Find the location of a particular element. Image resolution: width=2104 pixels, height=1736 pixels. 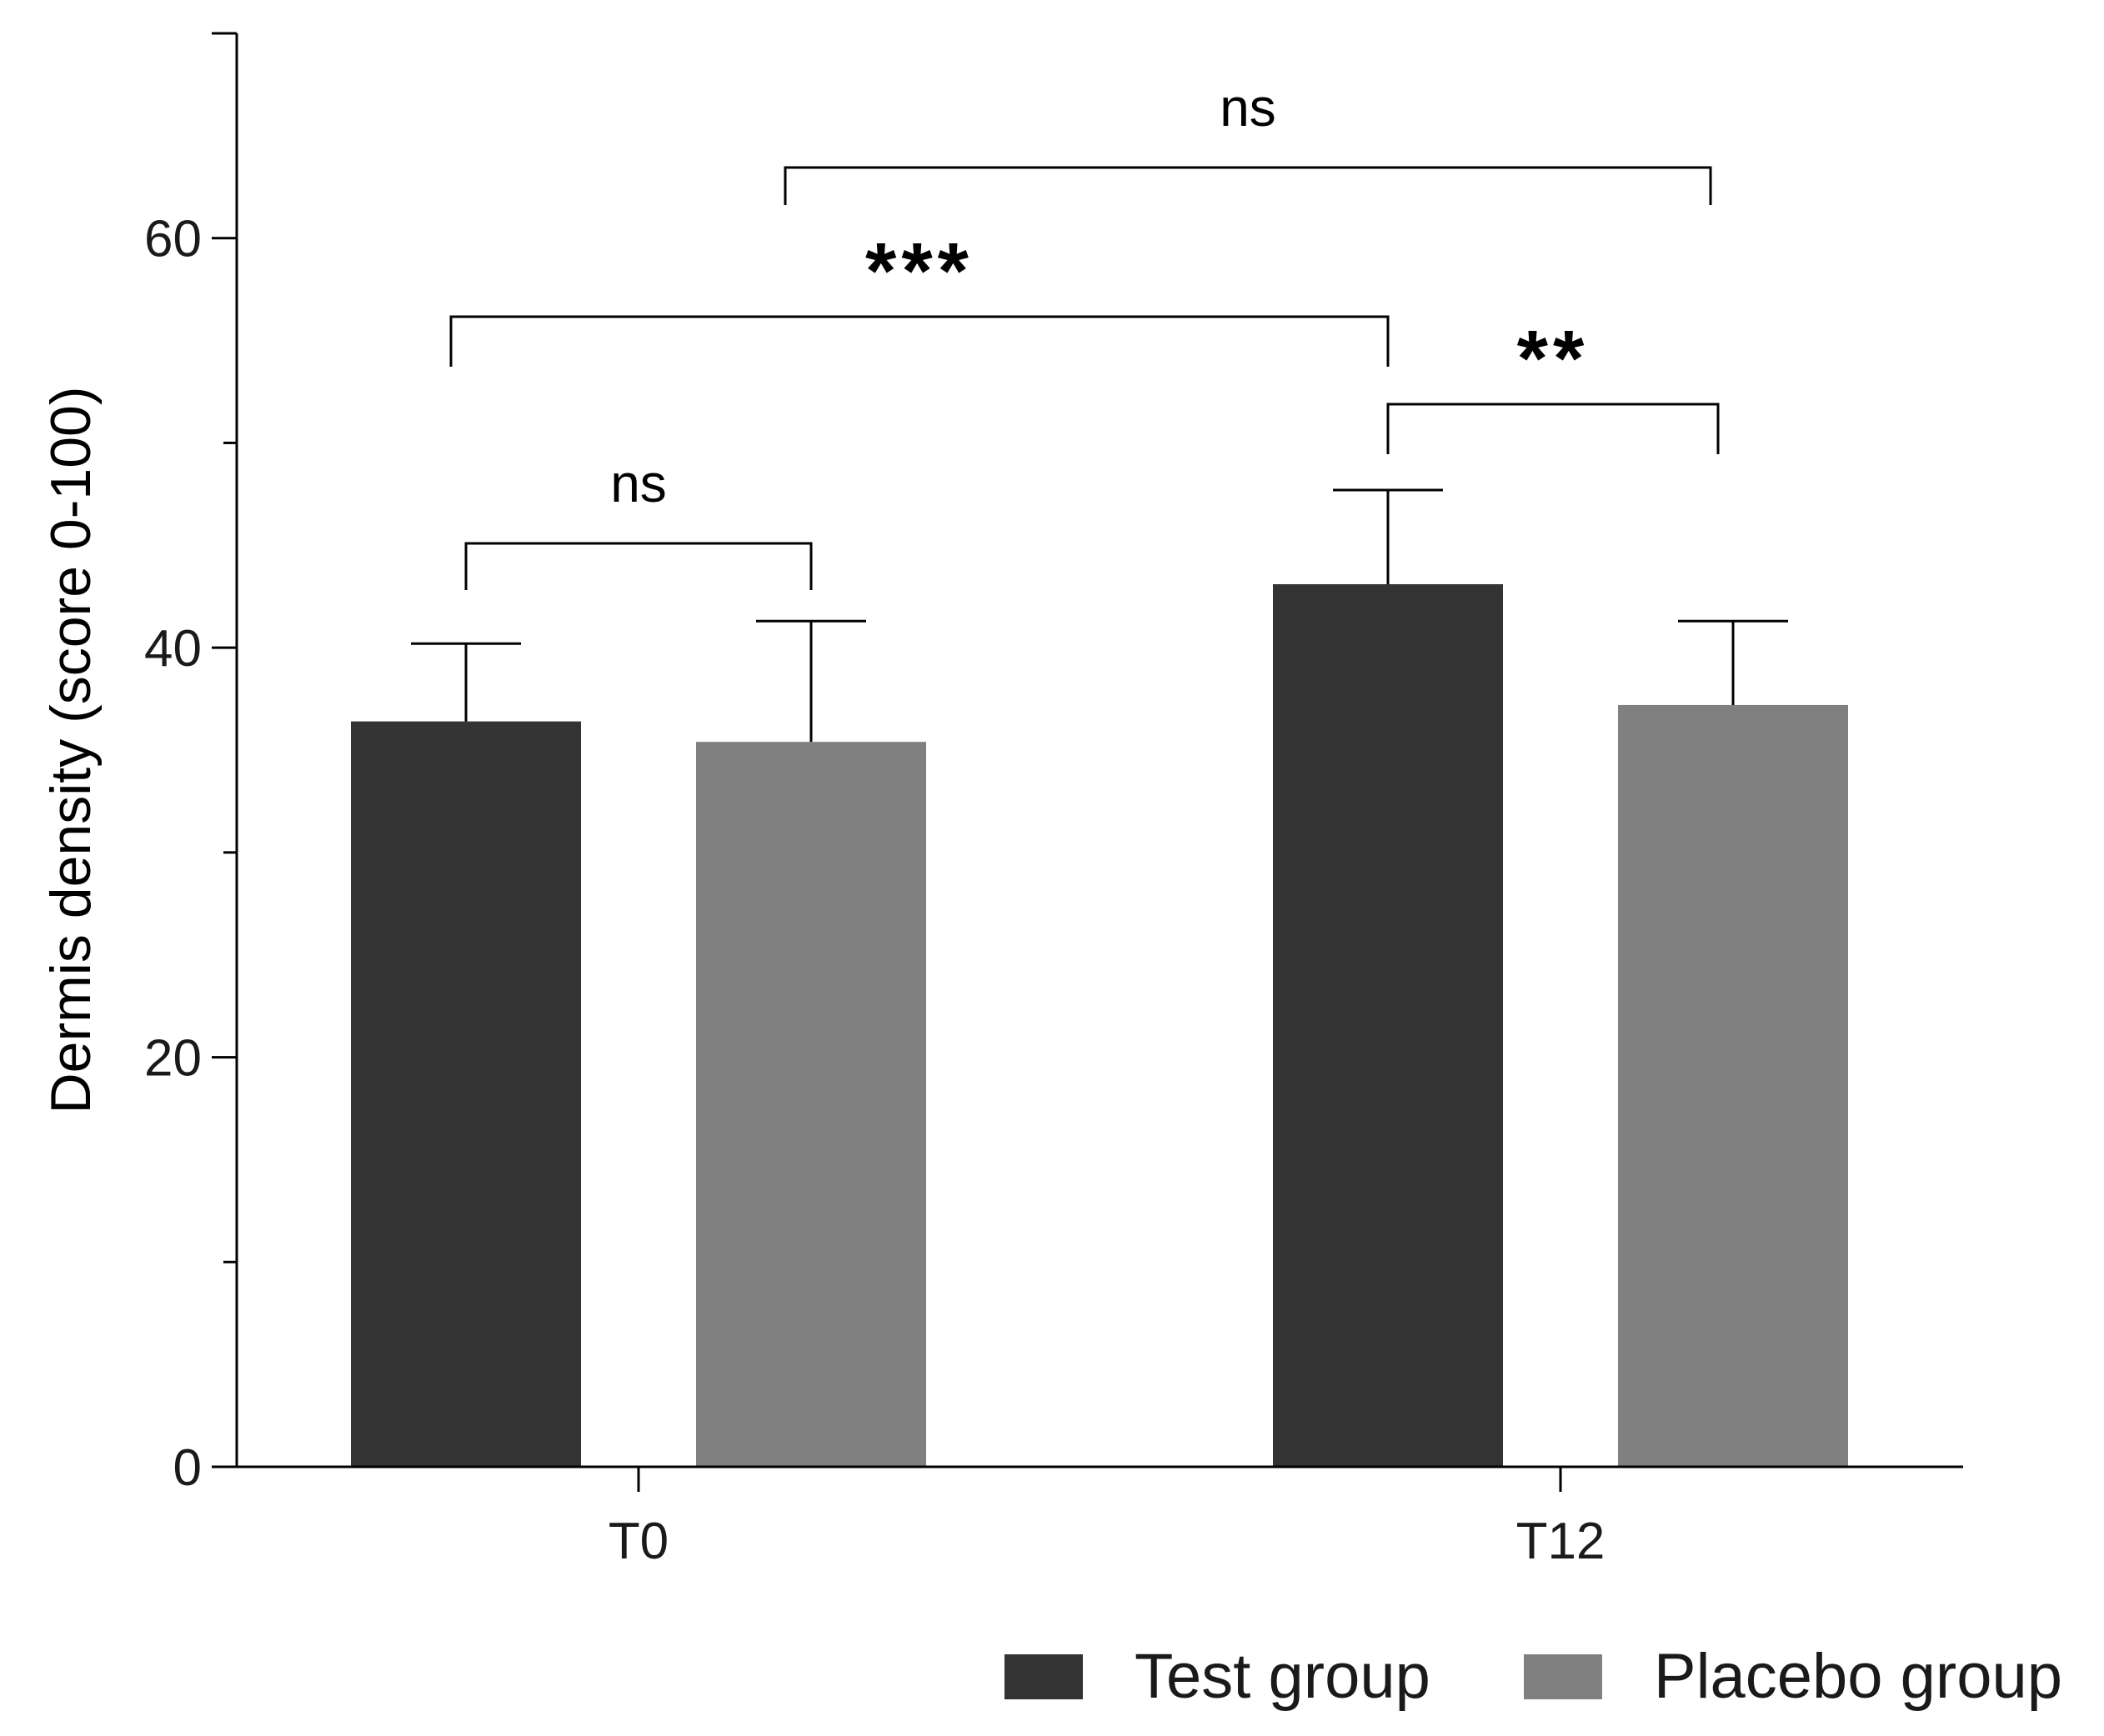

y-tick-label-60: 60 is located at coordinates (173, 240).